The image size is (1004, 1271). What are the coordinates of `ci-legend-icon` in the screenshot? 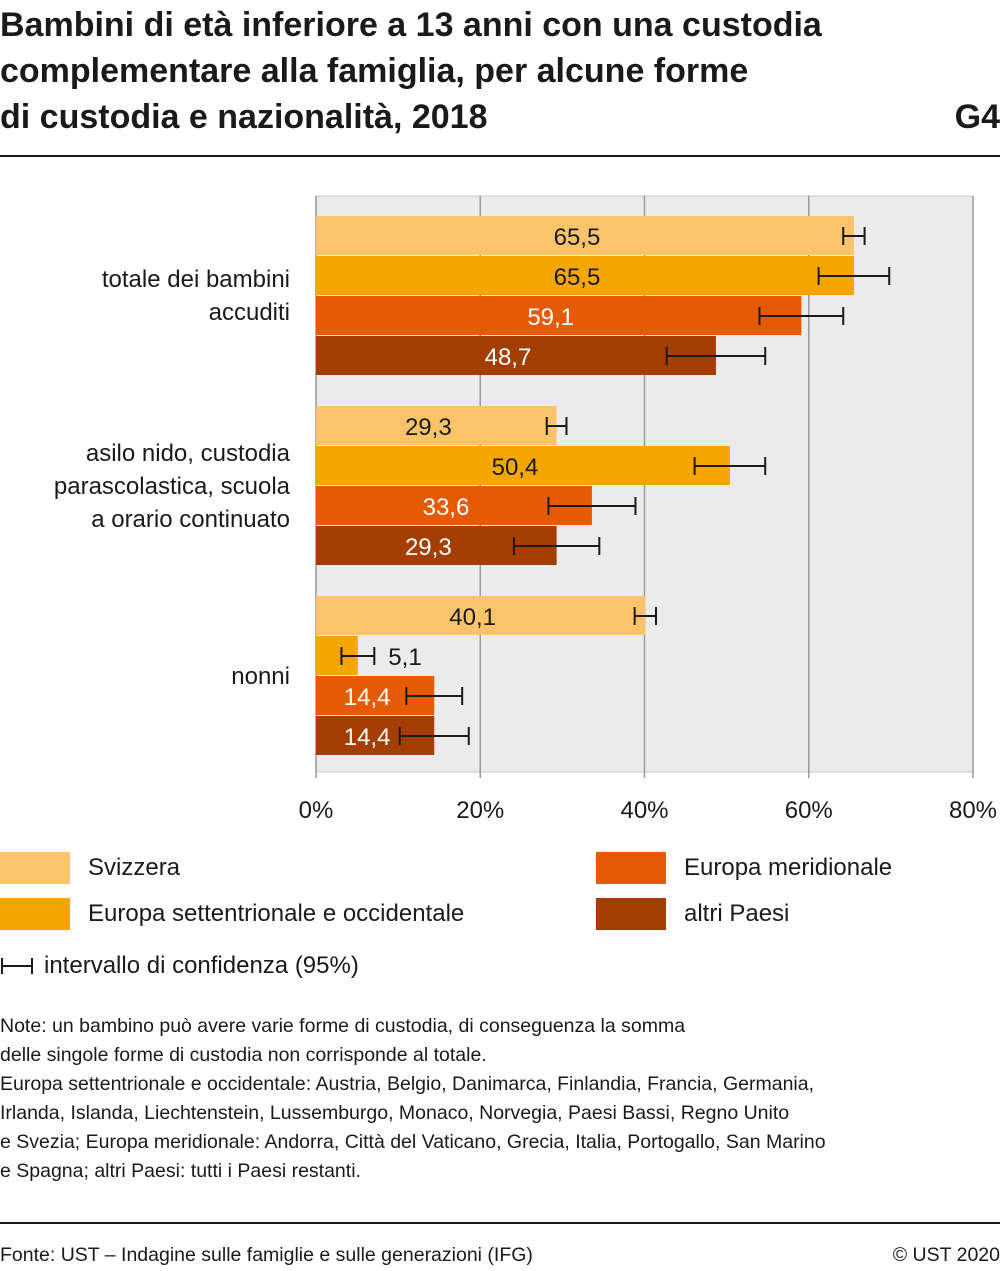 It's located at (17, 966).